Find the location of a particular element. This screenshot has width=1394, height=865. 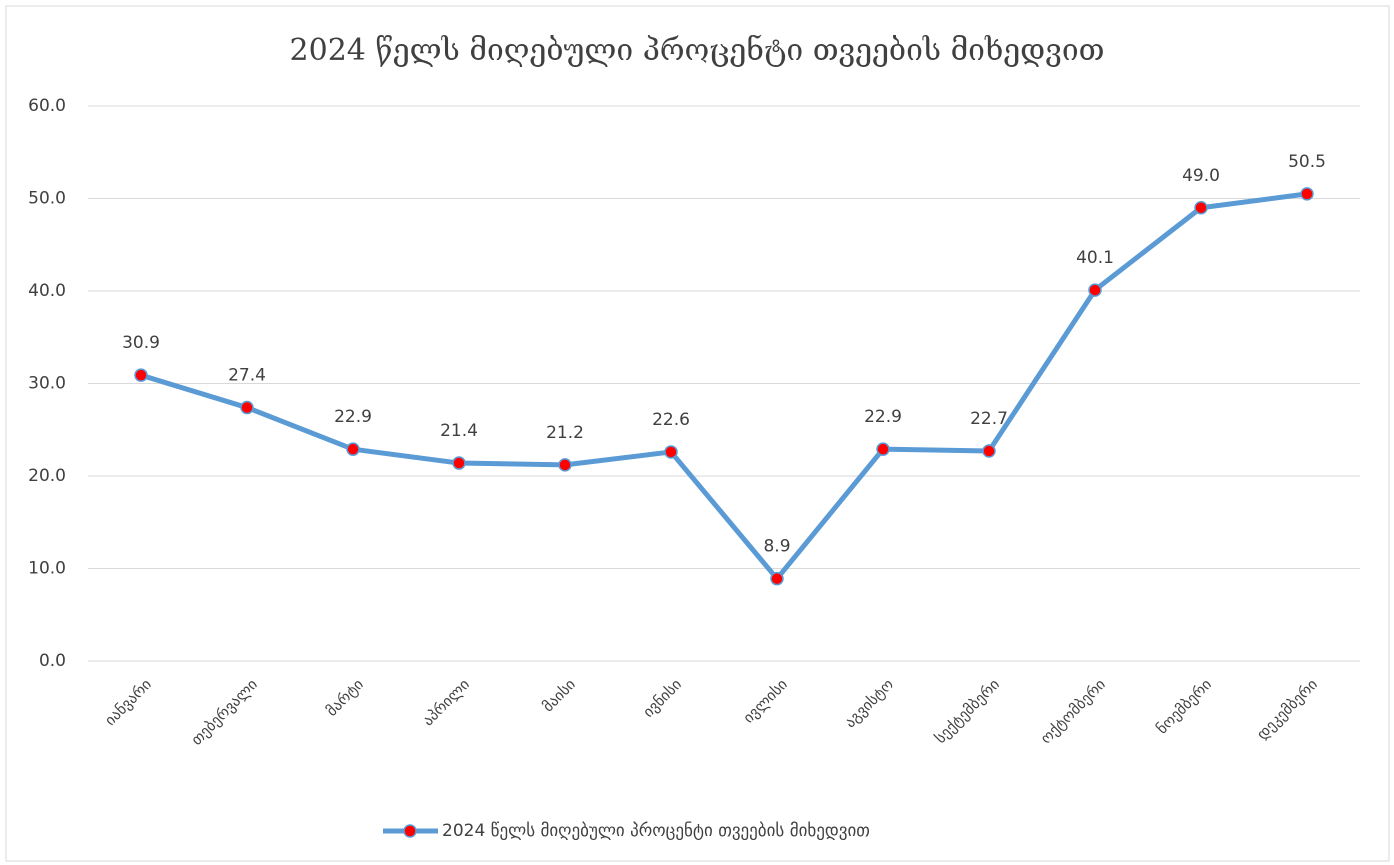

data-label: 40.1 is located at coordinates (1095, 258).